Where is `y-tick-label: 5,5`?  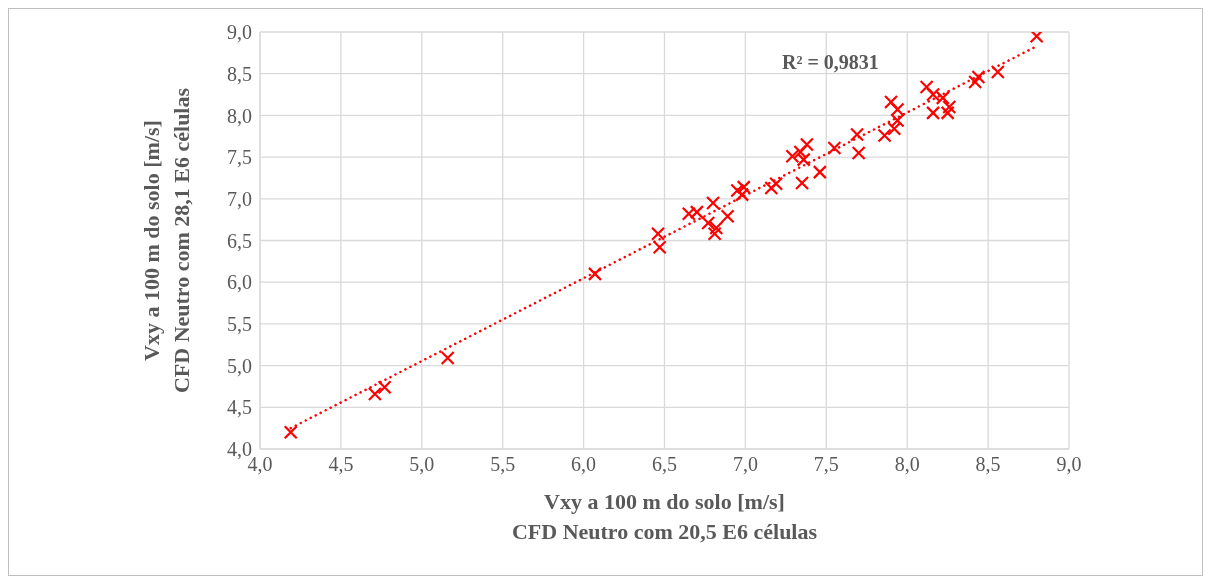 y-tick-label: 5,5 is located at coordinates (239, 324).